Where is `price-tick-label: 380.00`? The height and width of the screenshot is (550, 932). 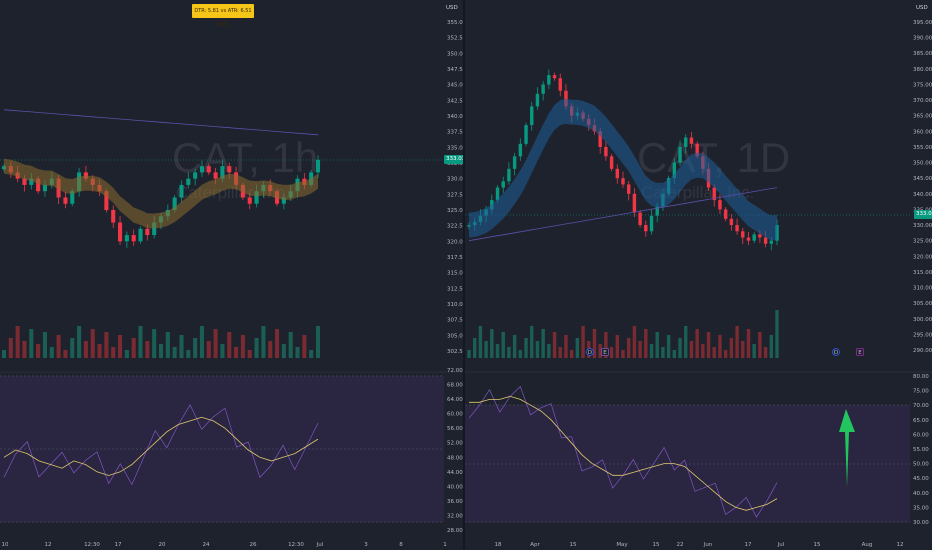 price-tick-label: 380.00 is located at coordinates (922, 70).